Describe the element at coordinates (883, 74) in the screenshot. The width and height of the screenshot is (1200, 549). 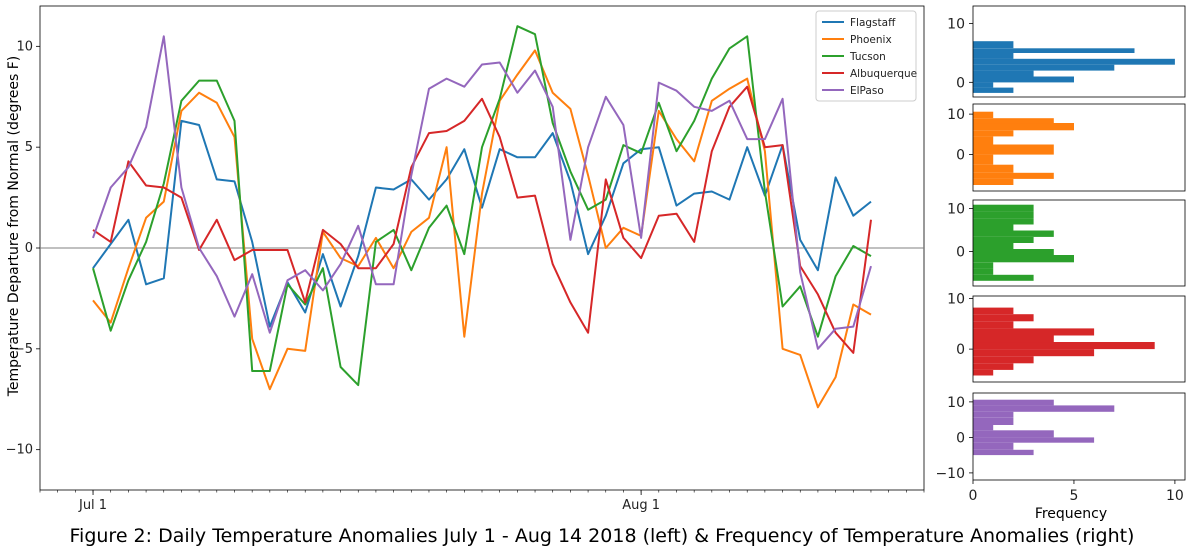
I see `legend-label: Albuquerque` at that location.